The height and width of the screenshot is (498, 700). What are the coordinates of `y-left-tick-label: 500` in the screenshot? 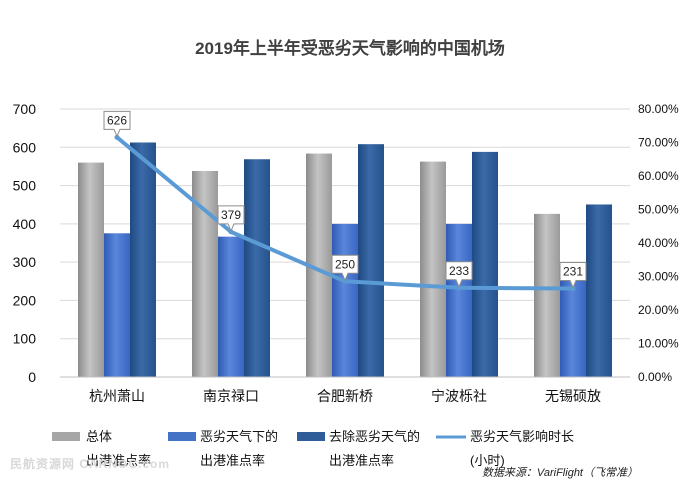 It's located at (25, 186).